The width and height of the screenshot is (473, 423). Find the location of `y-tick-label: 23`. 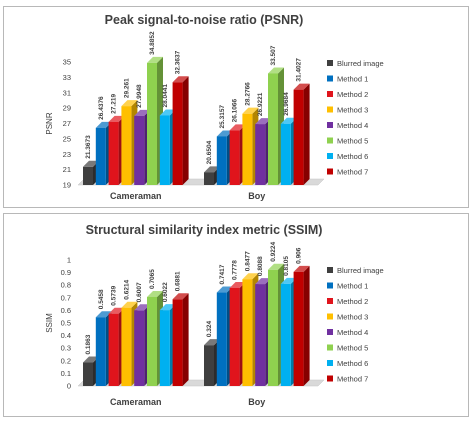

y-tick-label: 23 is located at coordinates (67, 154).